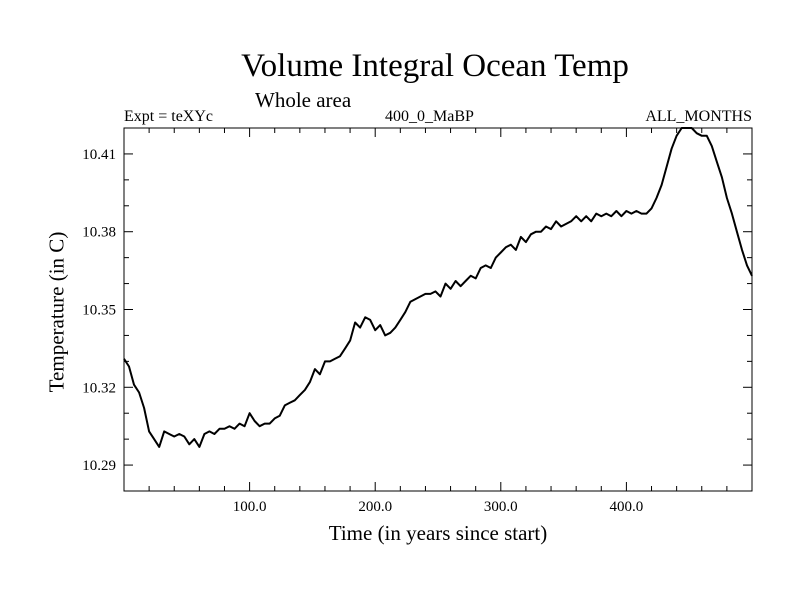  I want to click on x-tick-label: 300.0, so click(501, 507).